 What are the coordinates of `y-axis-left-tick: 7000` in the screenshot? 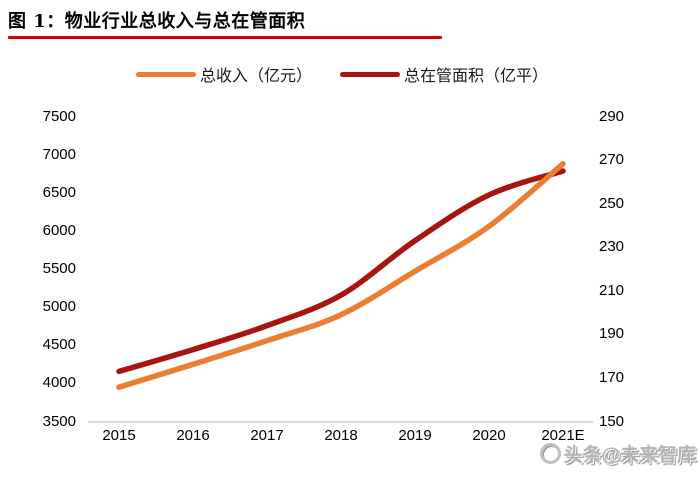 It's located at (59, 154).